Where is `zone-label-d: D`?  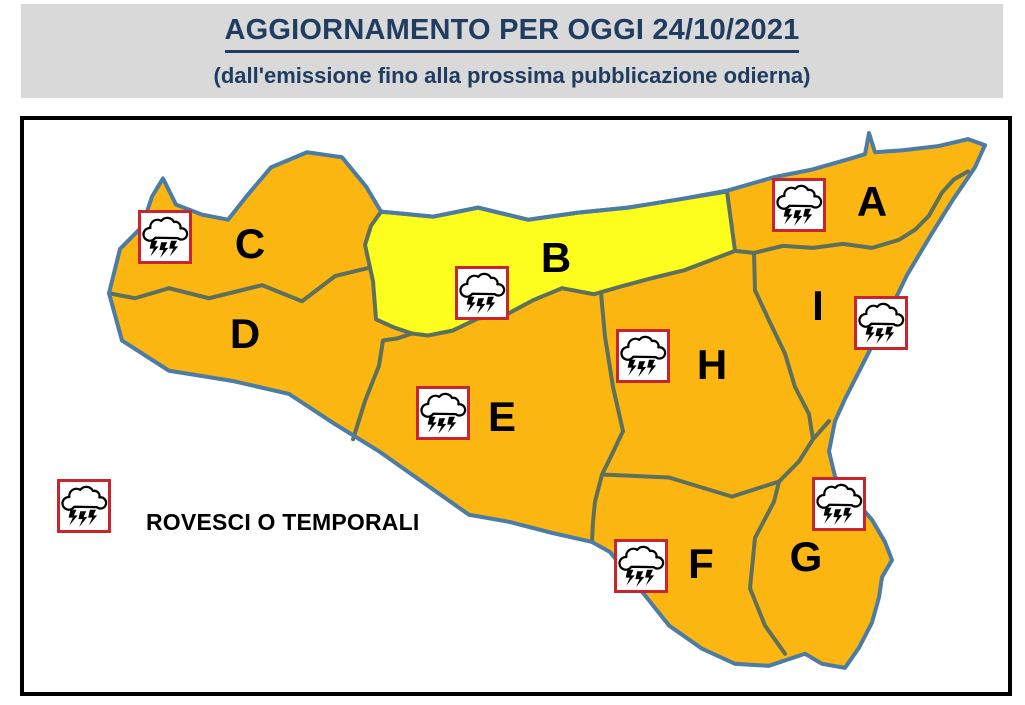 zone-label-d: D is located at coordinates (245, 333).